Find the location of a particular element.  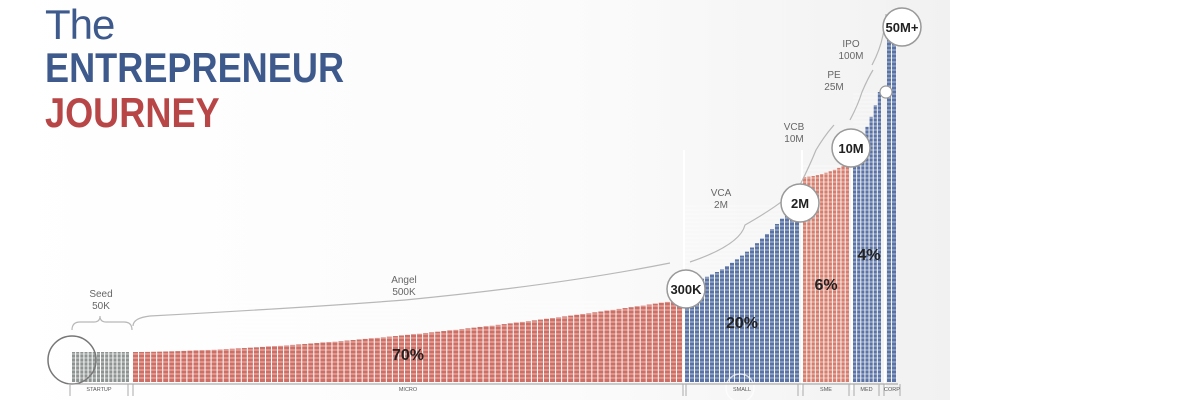

funding-stage-amount: 50K is located at coordinates (101, 306).